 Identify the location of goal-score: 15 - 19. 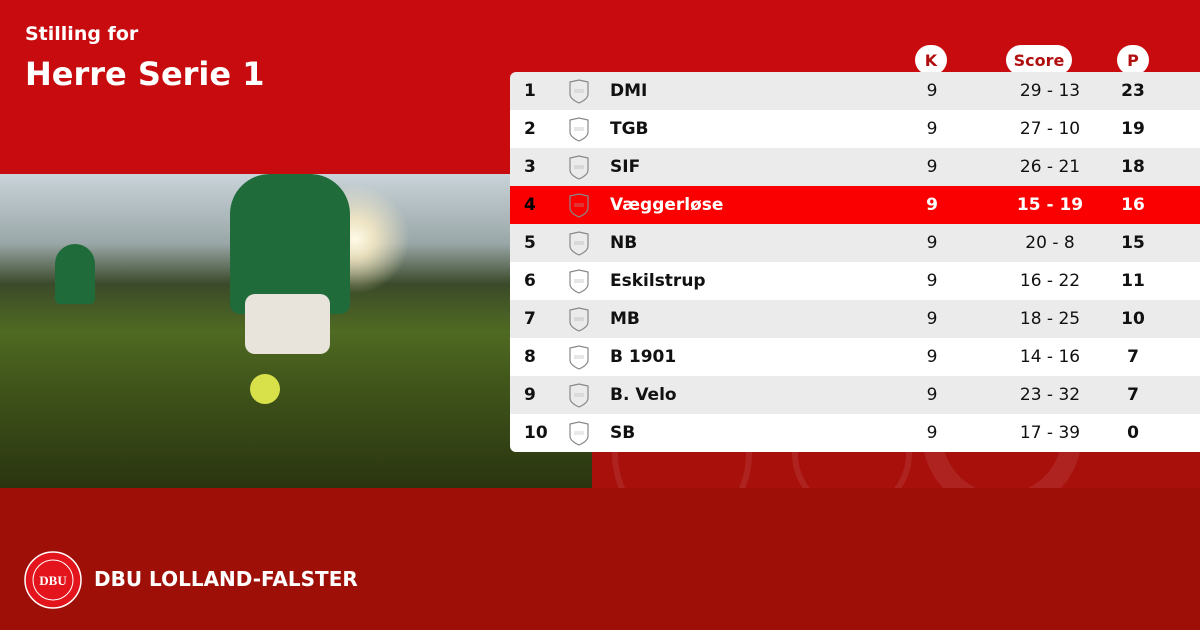
(1050, 205).